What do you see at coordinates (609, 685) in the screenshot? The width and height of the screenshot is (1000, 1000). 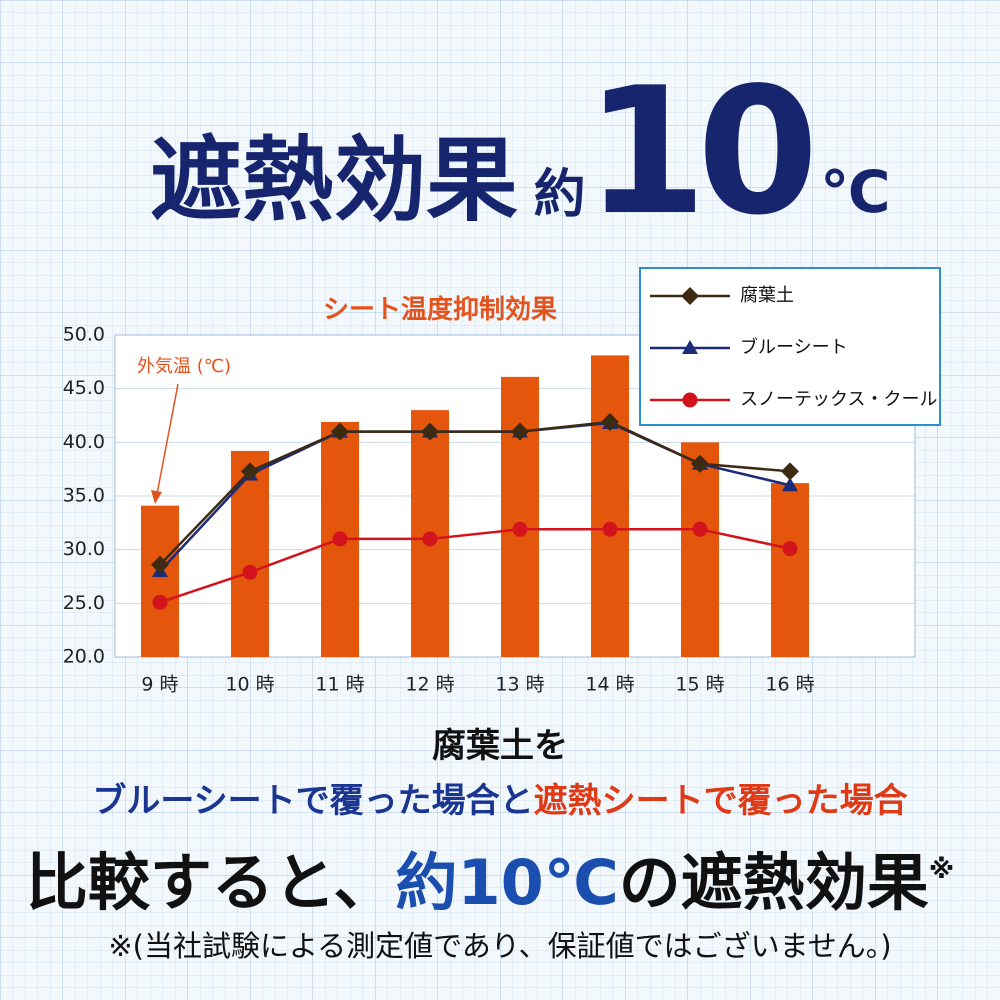 I see `x-tick-label: 14 時` at bounding box center [609, 685].